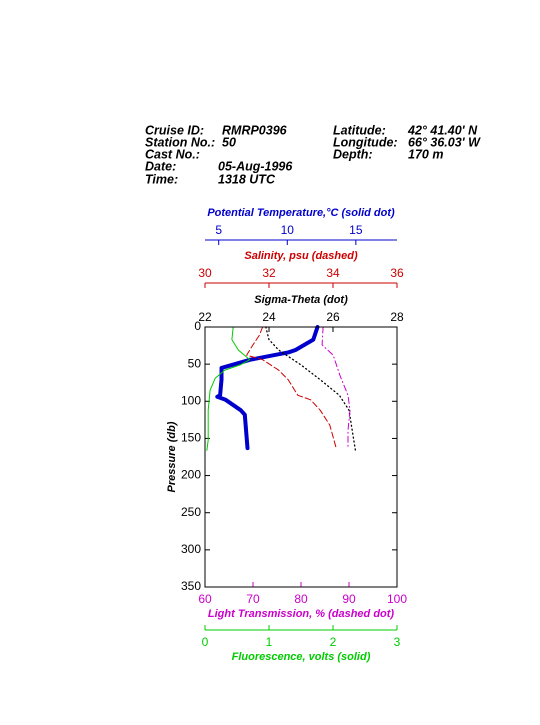 The height and width of the screenshot is (725, 540). What do you see at coordinates (397, 273) in the screenshot?
I see `x-tick-label: 36` at bounding box center [397, 273].